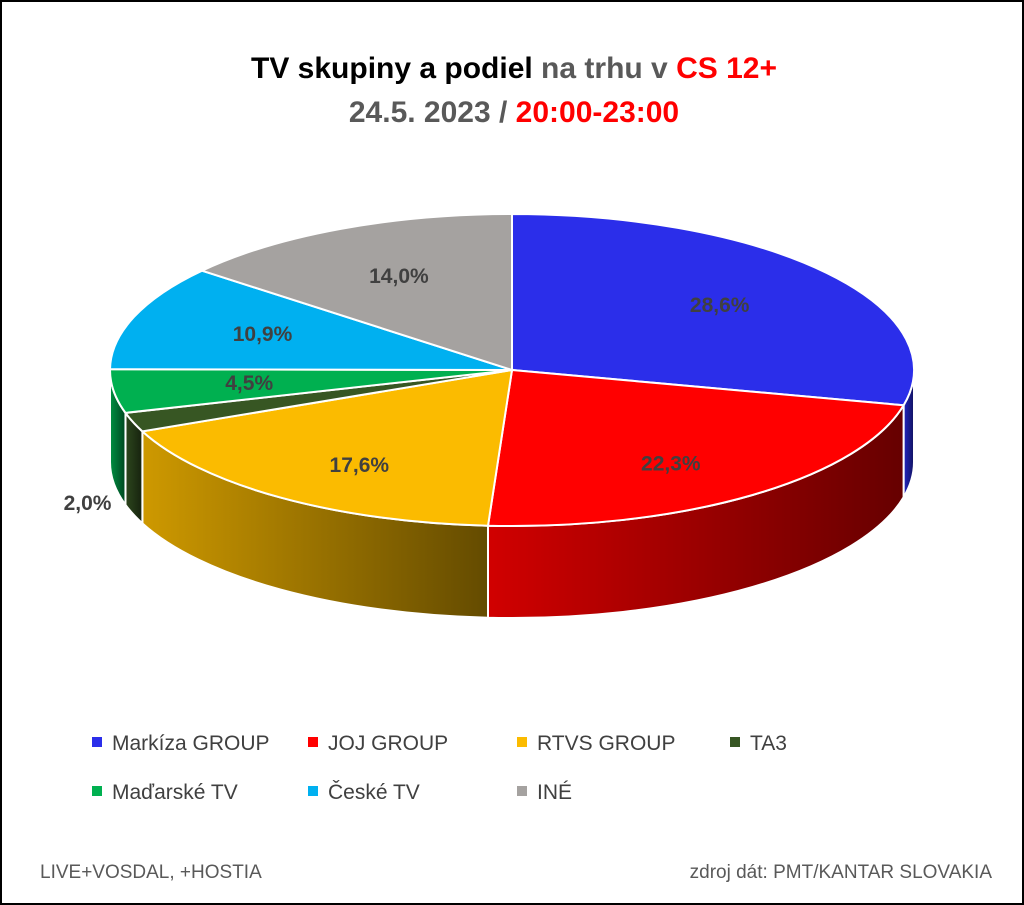 This screenshot has height=905, width=1024. What do you see at coordinates (263, 334) in the screenshot?
I see `data-label-ceske-tv: 10,9%` at bounding box center [263, 334].